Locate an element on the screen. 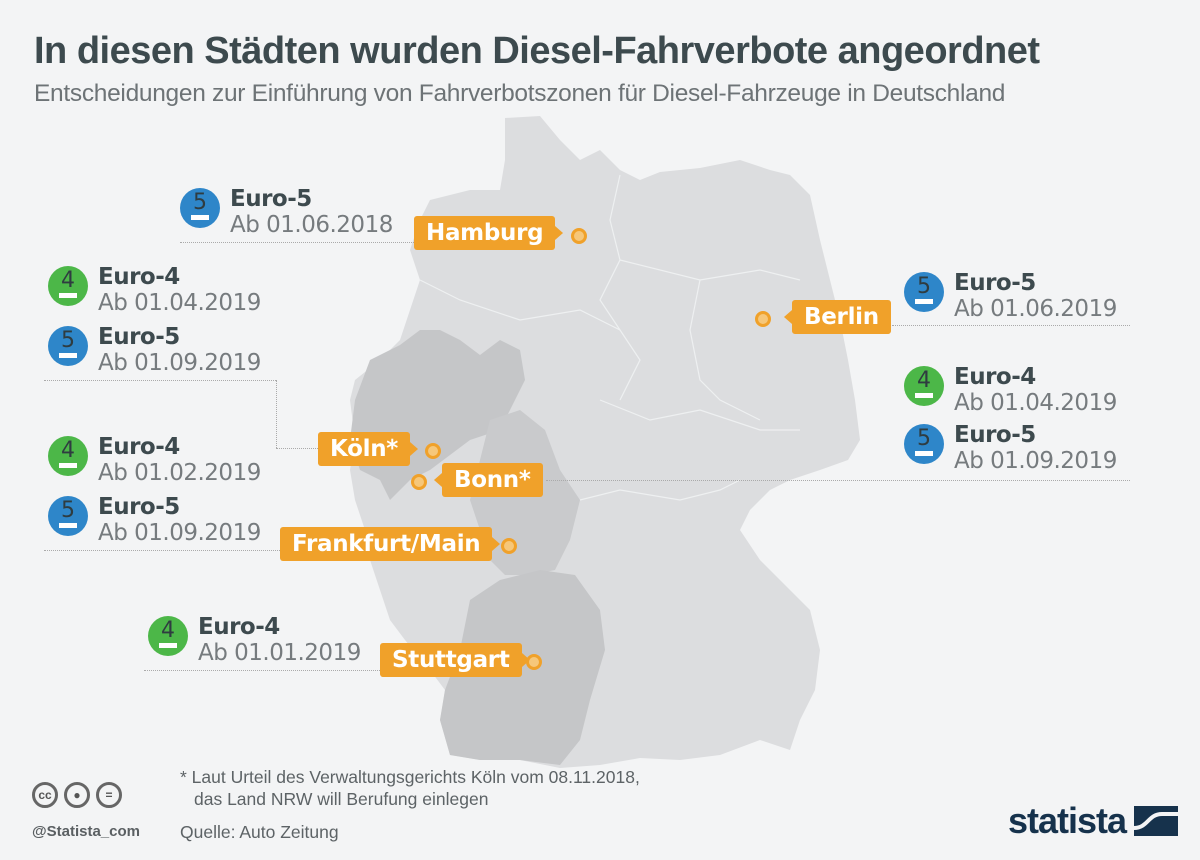 This screenshot has height=860, width=1200. nd-icon: = is located at coordinates (109, 795).